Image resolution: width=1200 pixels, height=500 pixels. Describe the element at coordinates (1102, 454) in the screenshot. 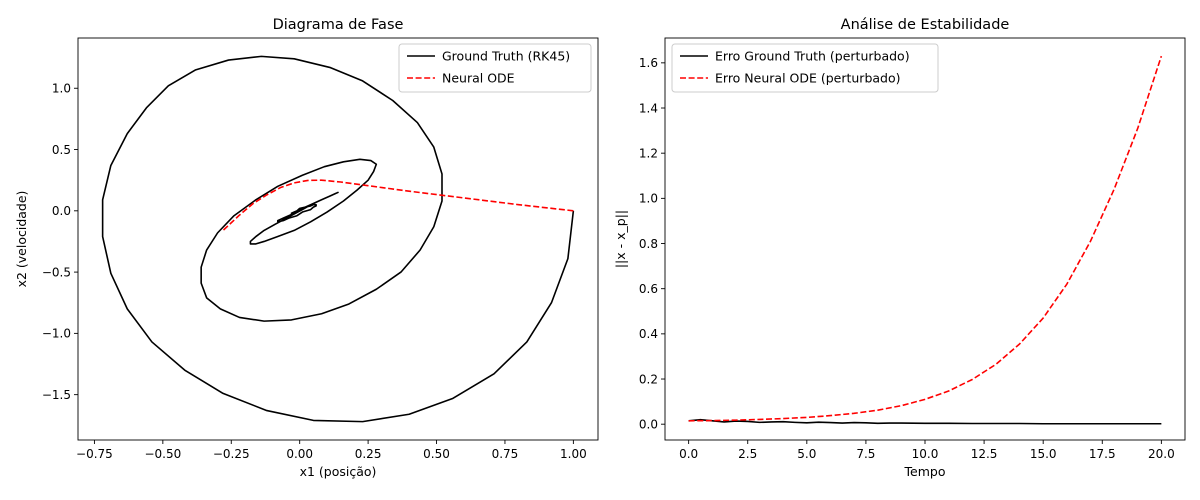

I see `stability-x-tick-label: 17.5` at that location.